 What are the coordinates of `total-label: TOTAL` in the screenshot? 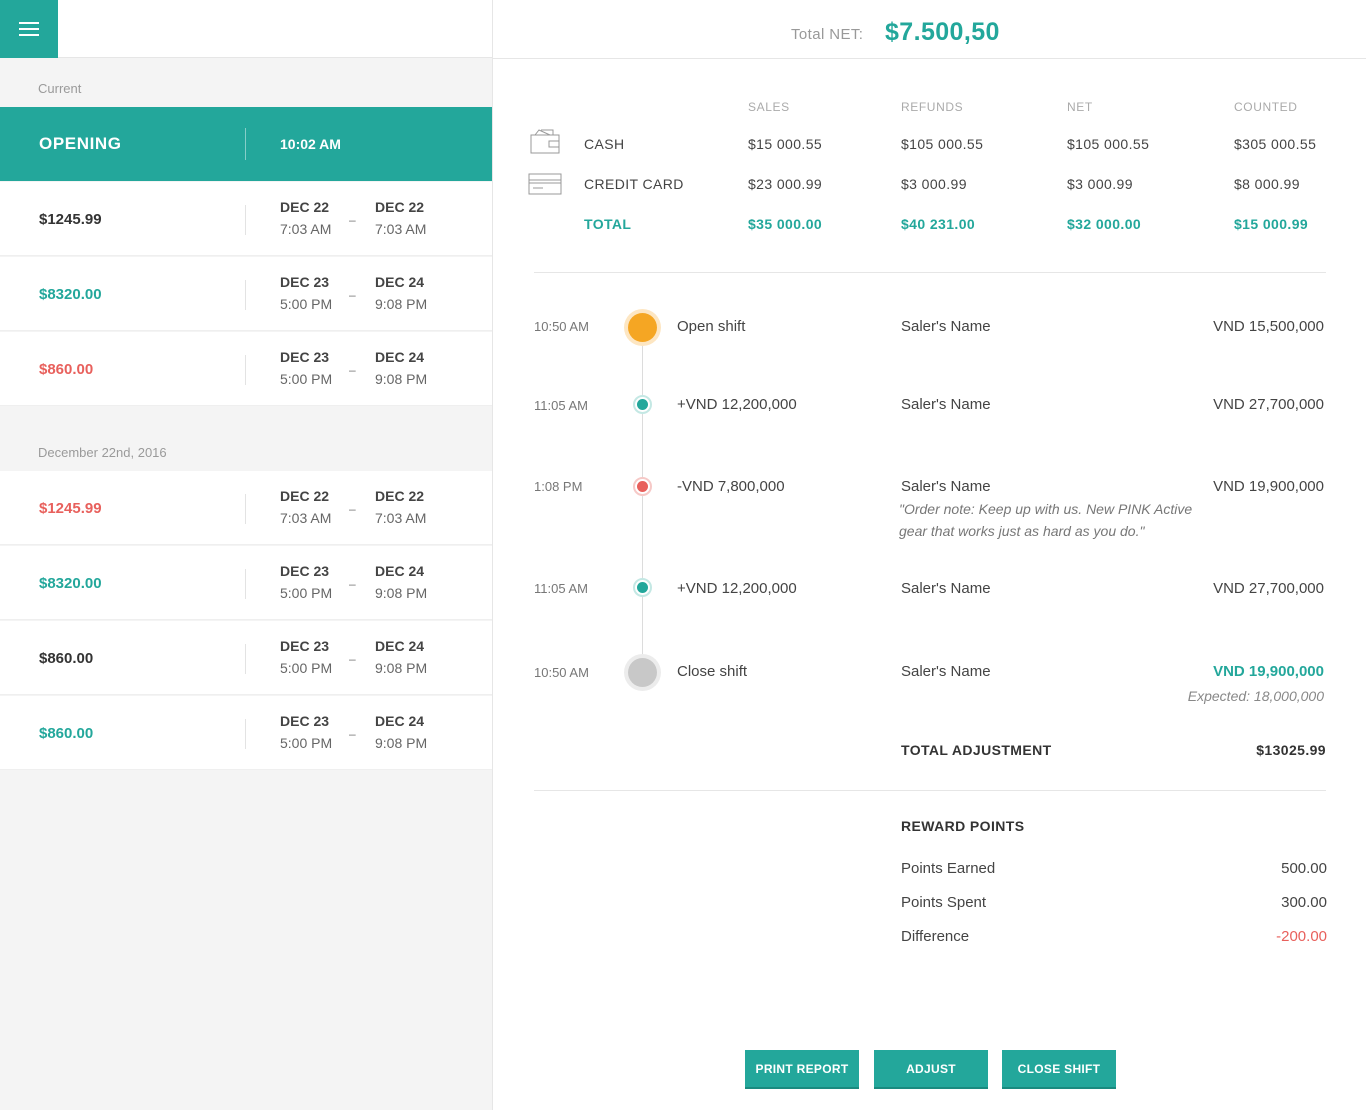 It's located at (608, 224).